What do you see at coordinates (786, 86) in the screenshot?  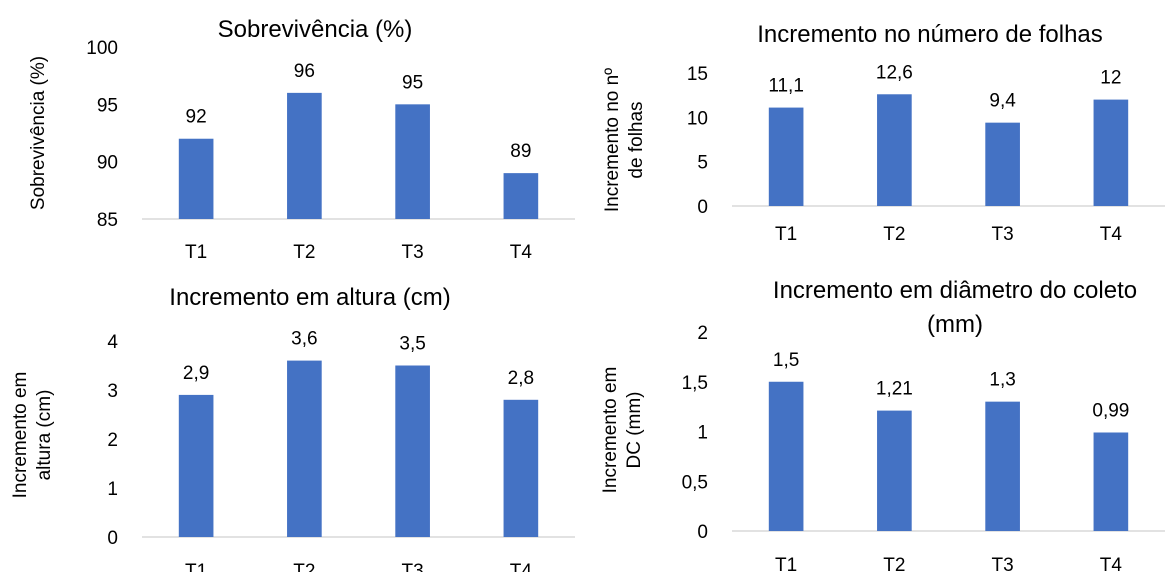 I see `data-label: 11,1` at bounding box center [786, 86].